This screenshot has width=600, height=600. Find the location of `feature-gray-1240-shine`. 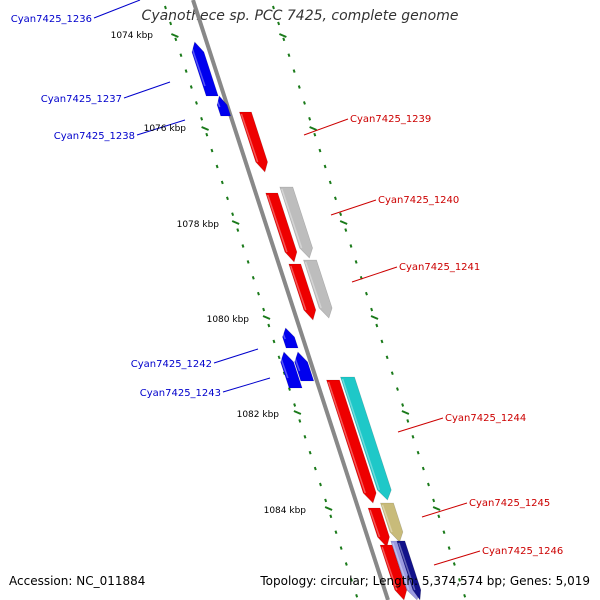

feature-gray-1240-shine is located at coordinates (292, 218).